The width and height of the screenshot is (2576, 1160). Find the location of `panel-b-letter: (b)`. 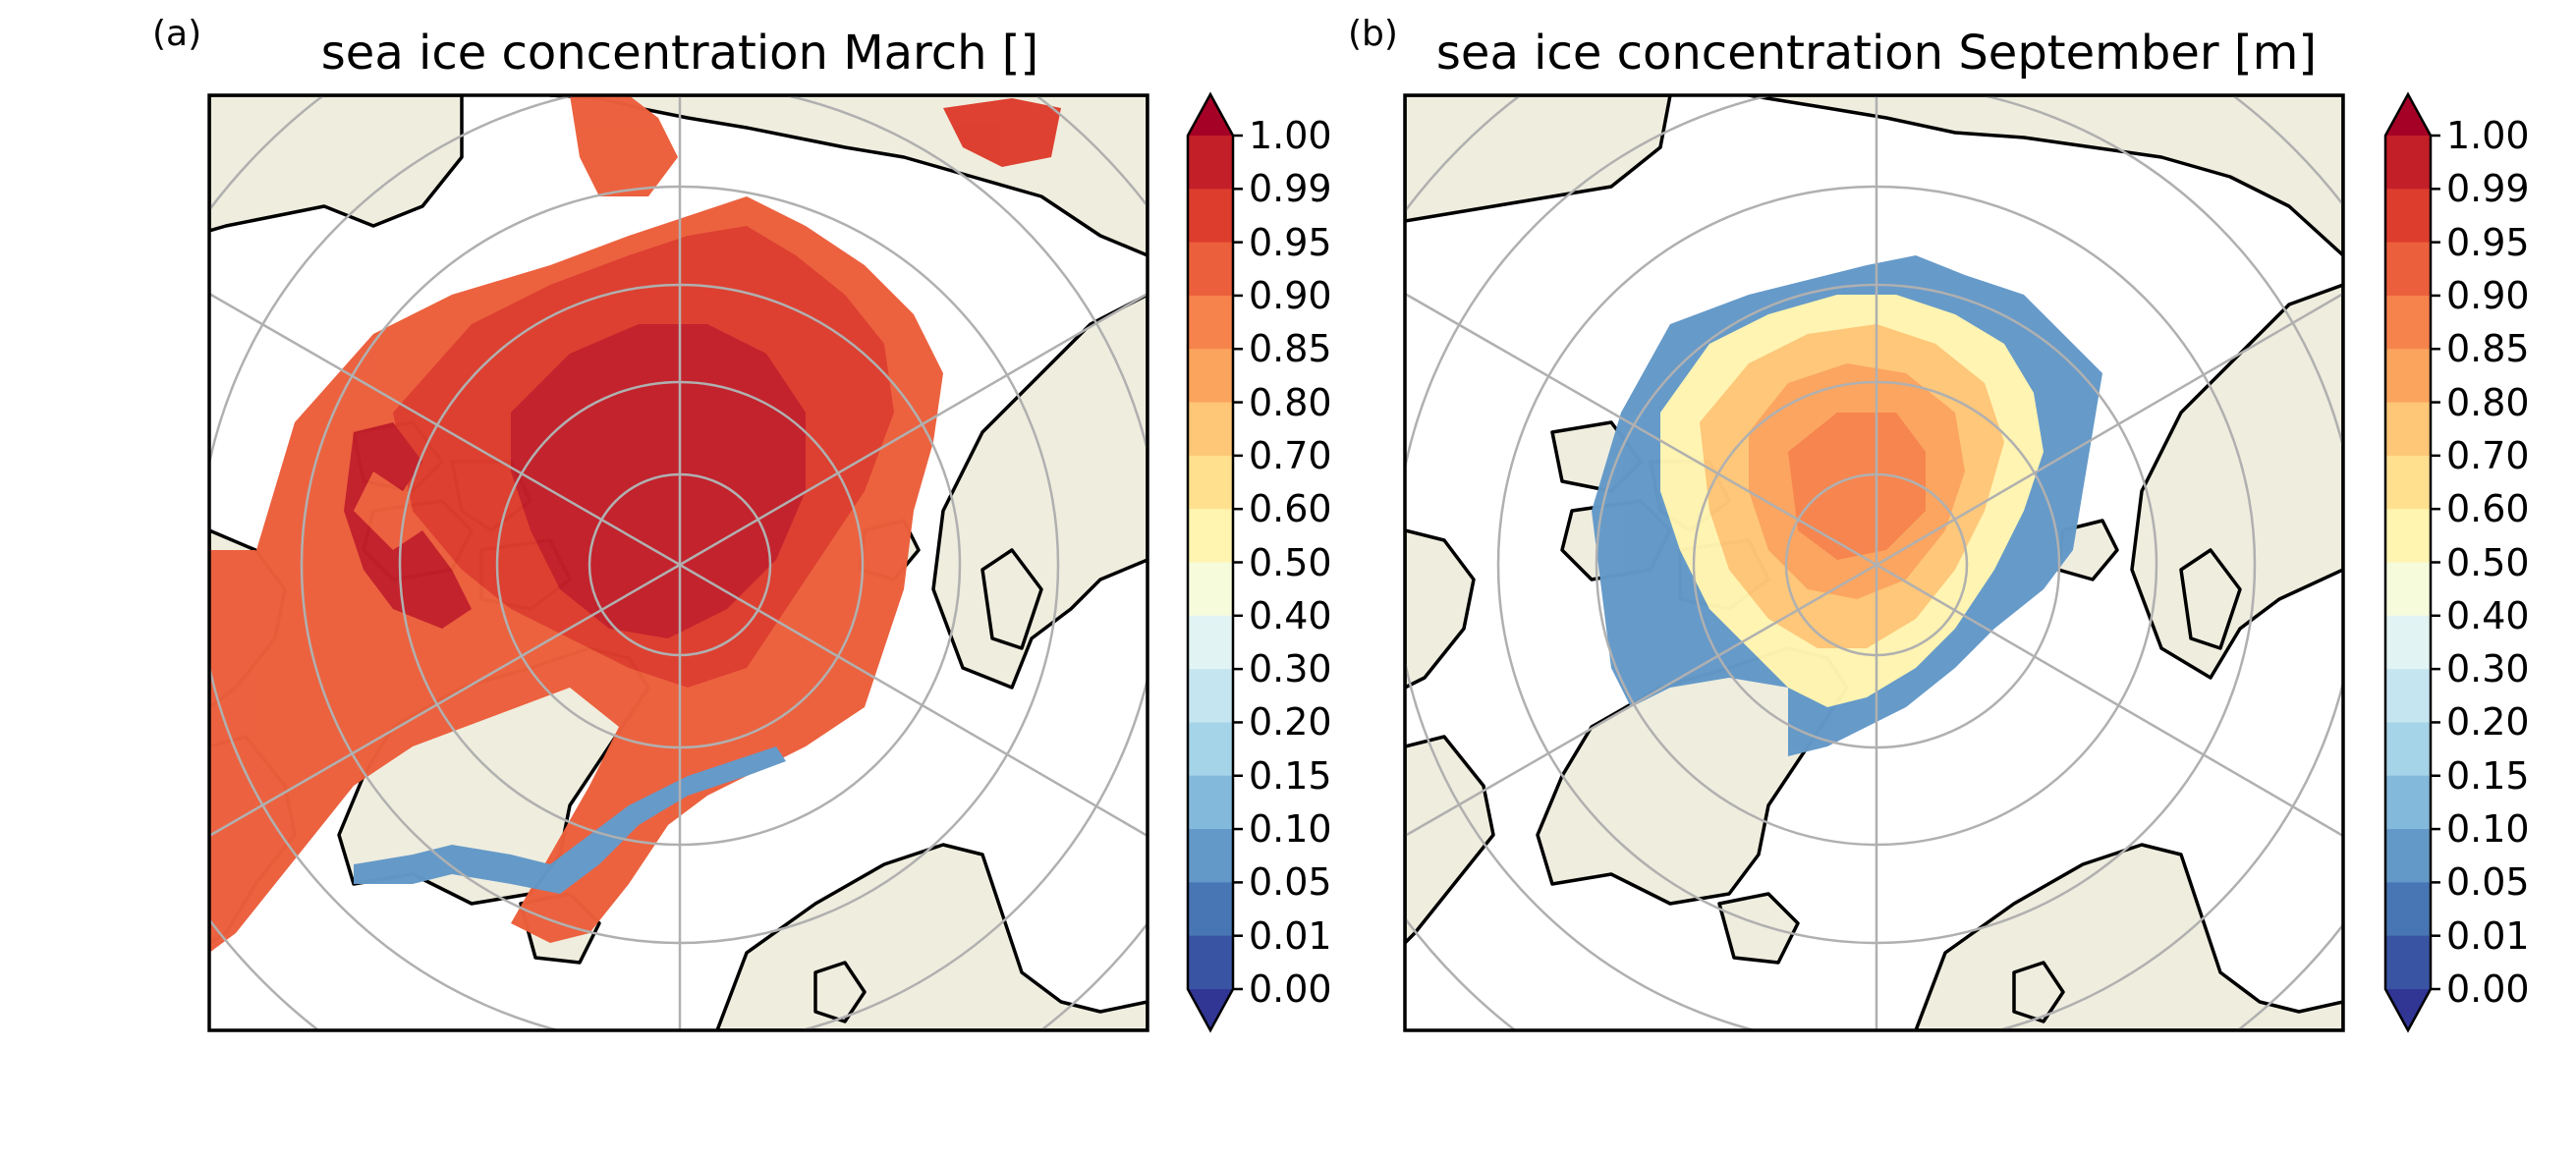

panel-b-letter: (b) is located at coordinates (1373, 34).